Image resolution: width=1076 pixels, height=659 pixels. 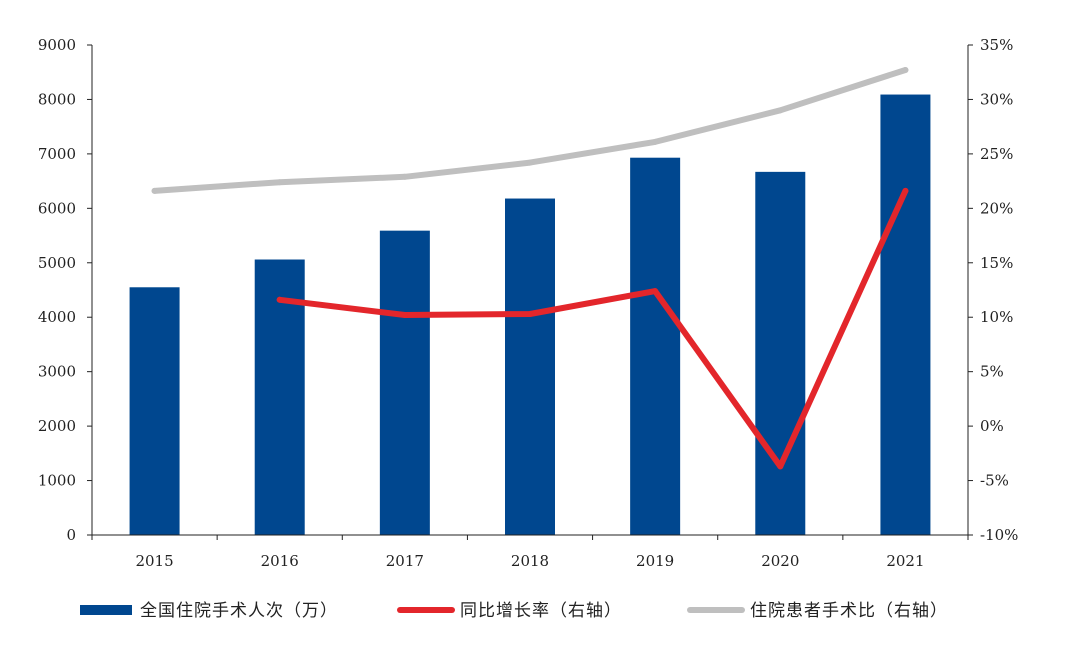 What do you see at coordinates (780, 353) in the screenshot?
I see `bar-2020` at bounding box center [780, 353].